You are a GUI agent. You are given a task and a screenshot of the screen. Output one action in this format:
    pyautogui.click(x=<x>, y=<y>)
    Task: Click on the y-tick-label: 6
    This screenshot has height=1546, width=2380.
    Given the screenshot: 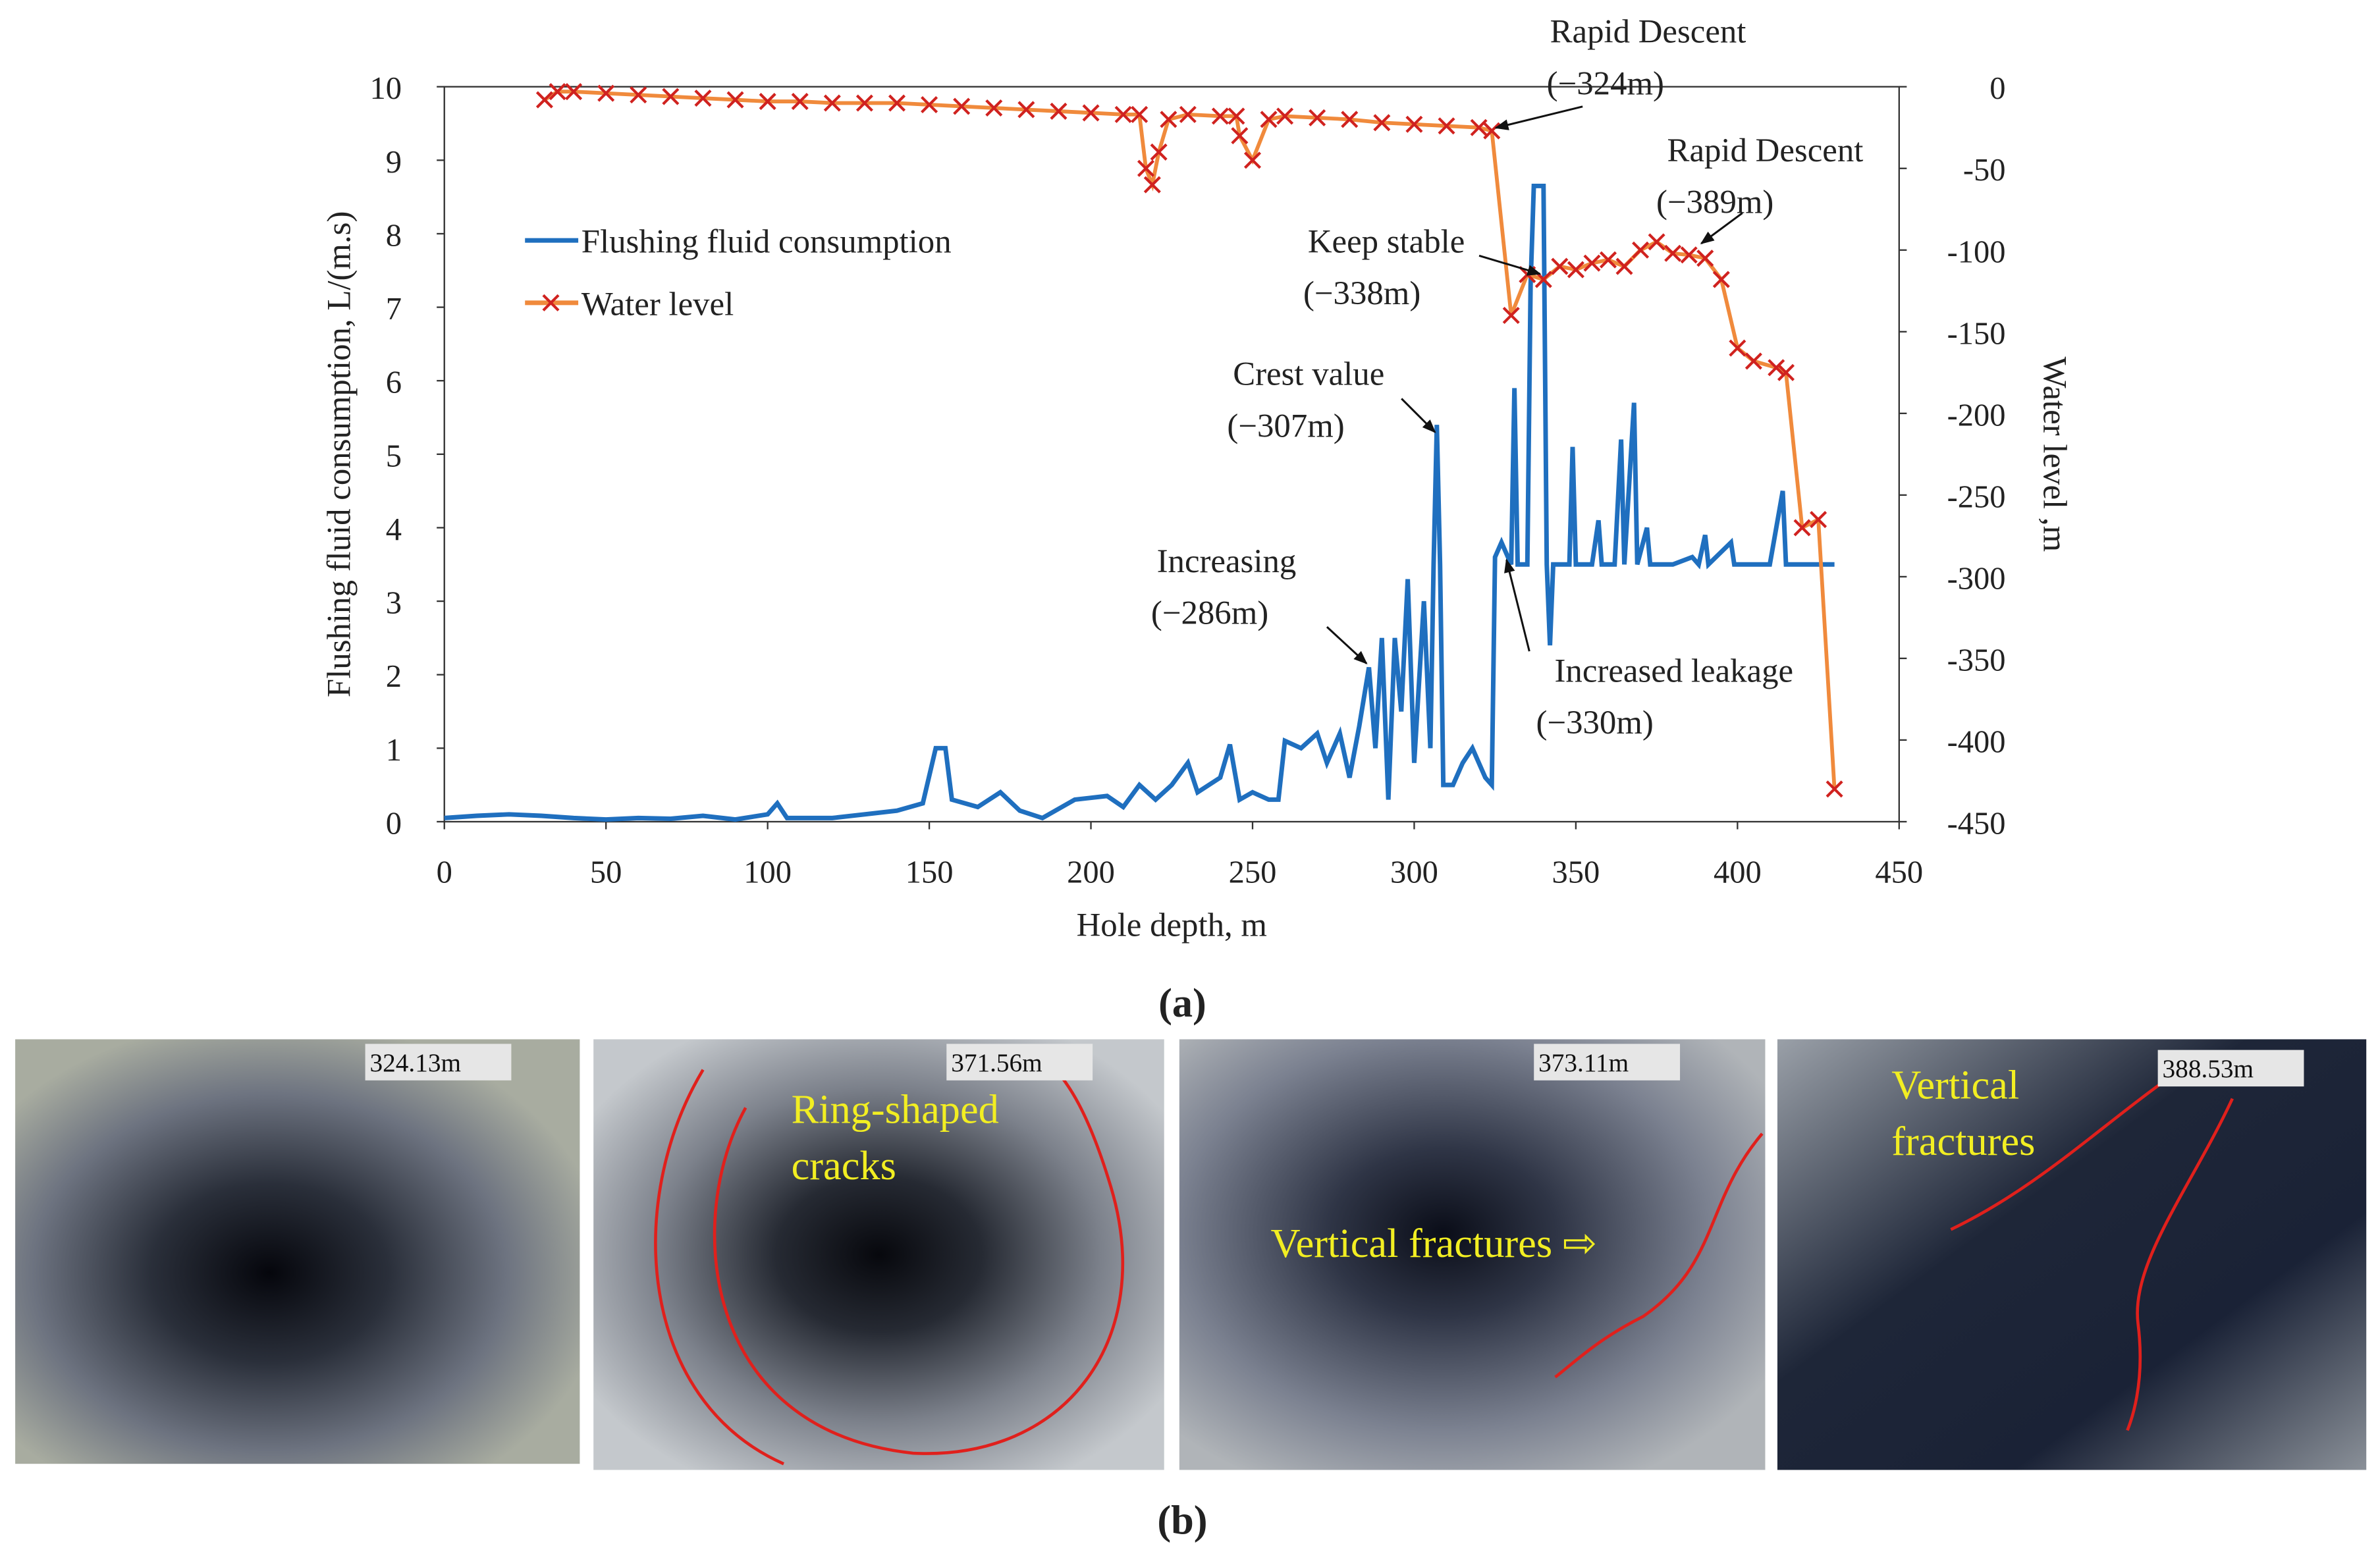 What is the action you would take?
    pyautogui.click(x=394, y=383)
    